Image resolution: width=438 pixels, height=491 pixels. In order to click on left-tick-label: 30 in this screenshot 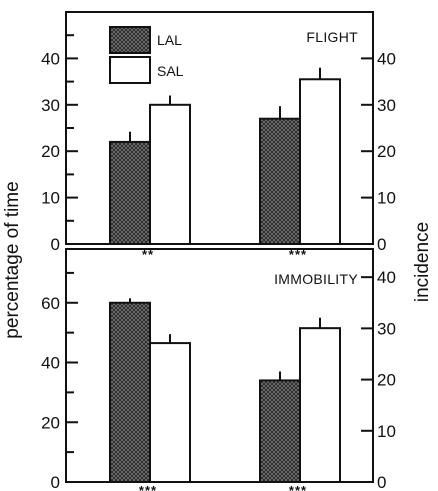, I will do `click(50, 105)`.